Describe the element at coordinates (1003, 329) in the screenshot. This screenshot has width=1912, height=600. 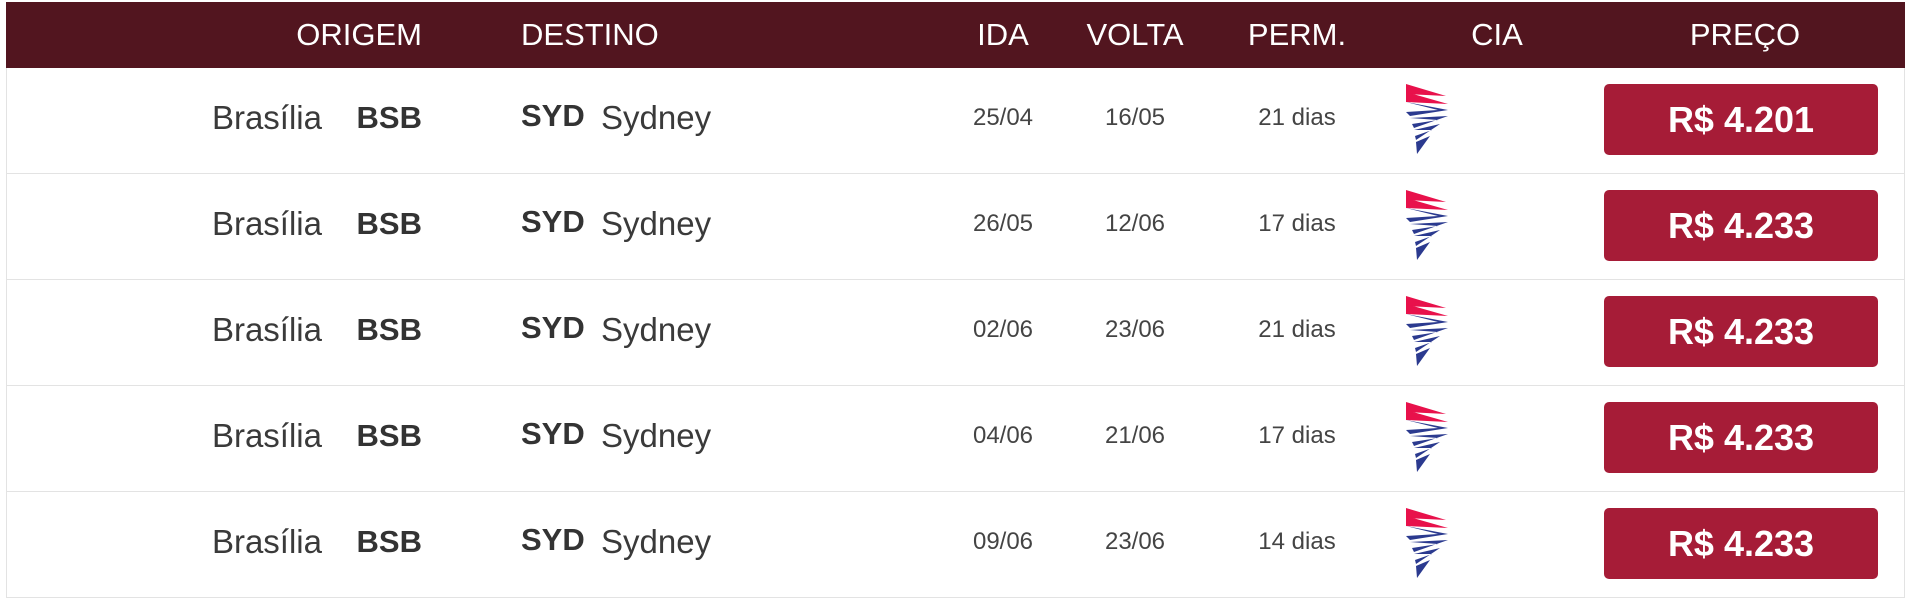
I see `departure-date: 02/06` at that location.